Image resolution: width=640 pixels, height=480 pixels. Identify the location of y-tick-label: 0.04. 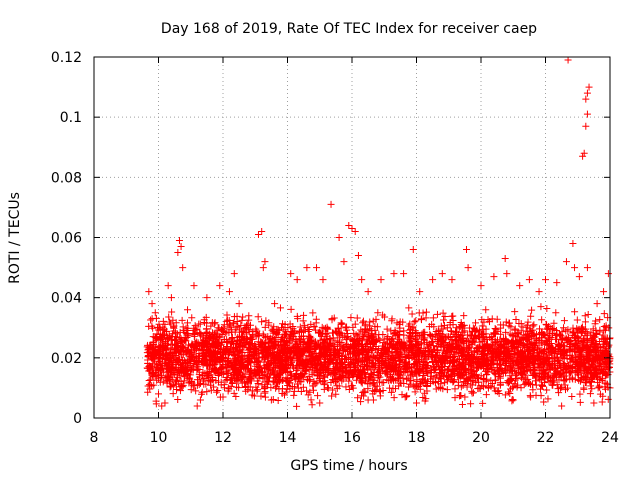
(66, 299).